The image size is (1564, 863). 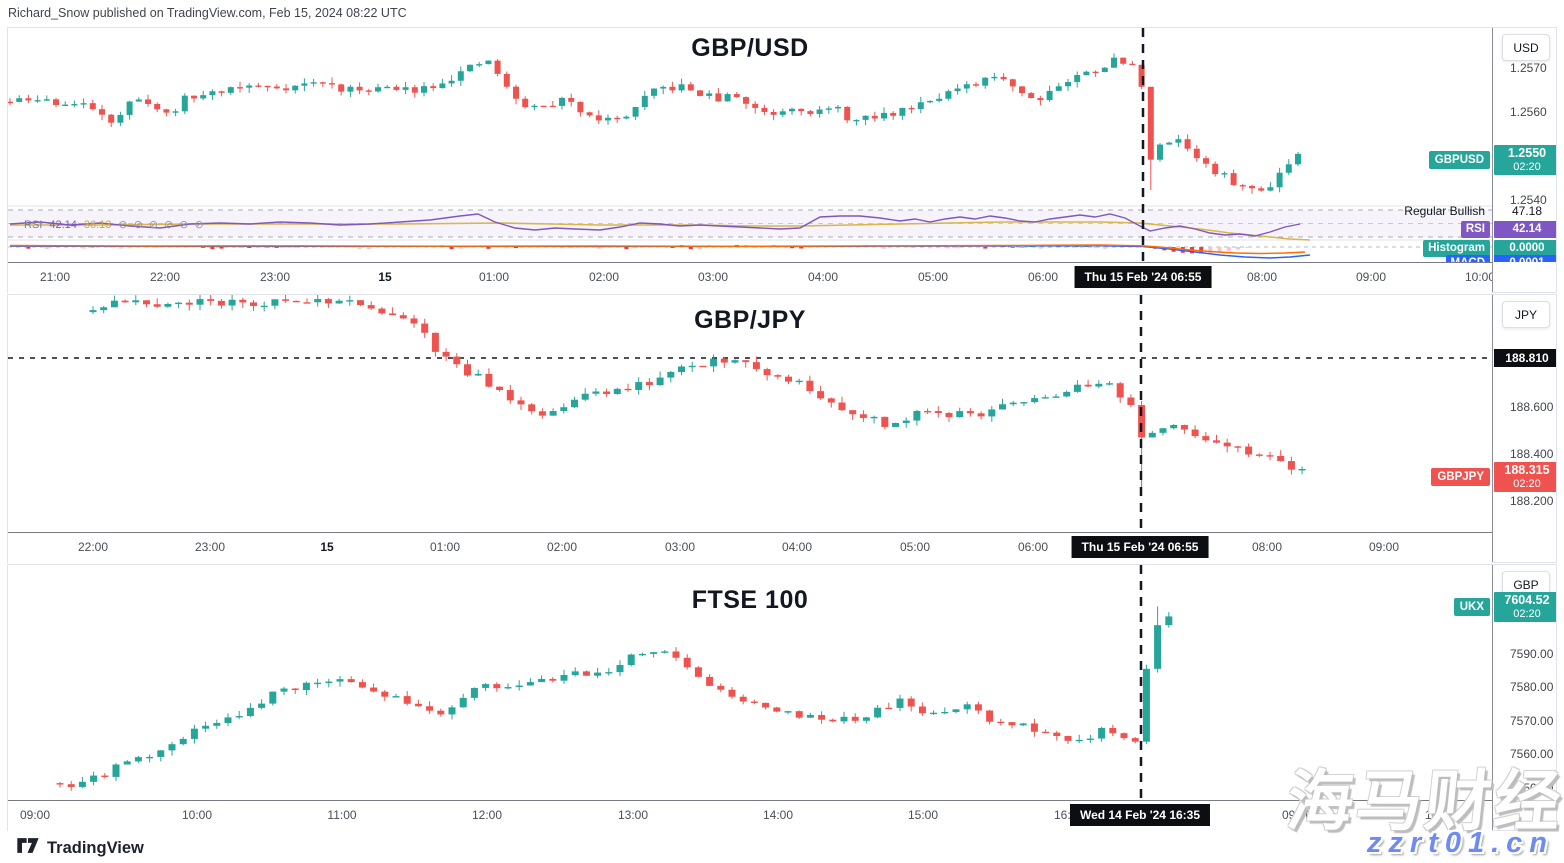 What do you see at coordinates (1532, 407) in the screenshot?
I see `y-tick-label: 188.600` at bounding box center [1532, 407].